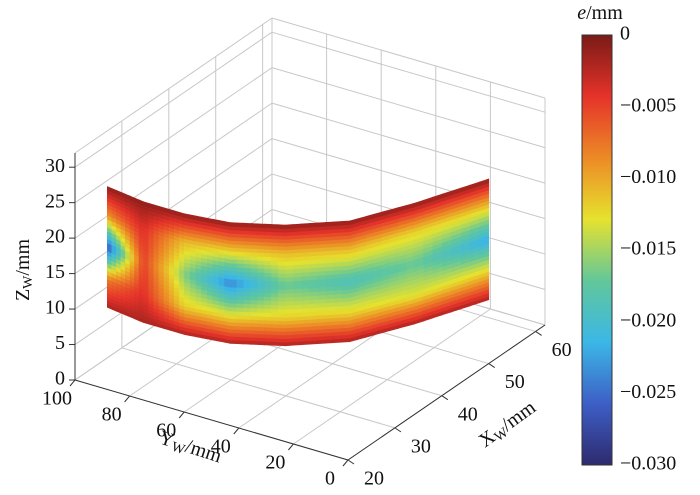 The height and width of the screenshot is (495, 700). Describe the element at coordinates (648, 320) in the screenshot. I see `colorbar-tick-label: −0.020` at that location.